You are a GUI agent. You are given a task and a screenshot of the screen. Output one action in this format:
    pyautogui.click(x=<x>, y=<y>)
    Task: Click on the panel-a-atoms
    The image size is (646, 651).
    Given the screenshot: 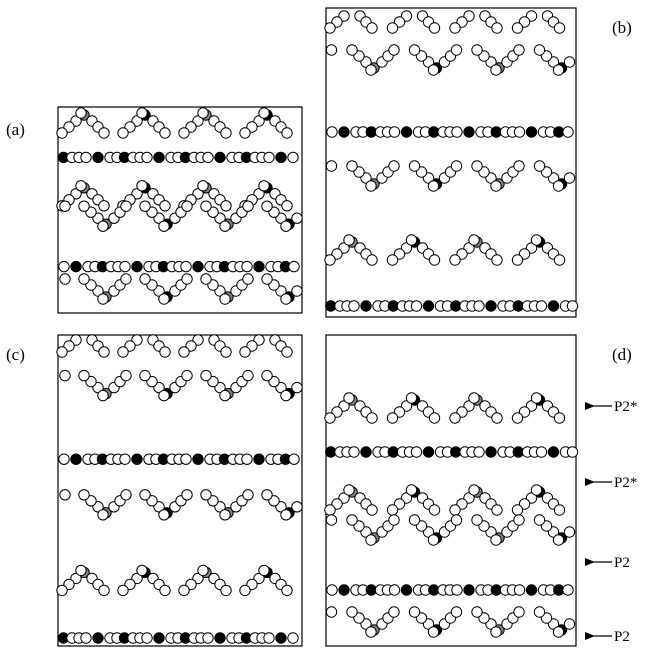 What is the action you would take?
    pyautogui.click(x=179, y=206)
    